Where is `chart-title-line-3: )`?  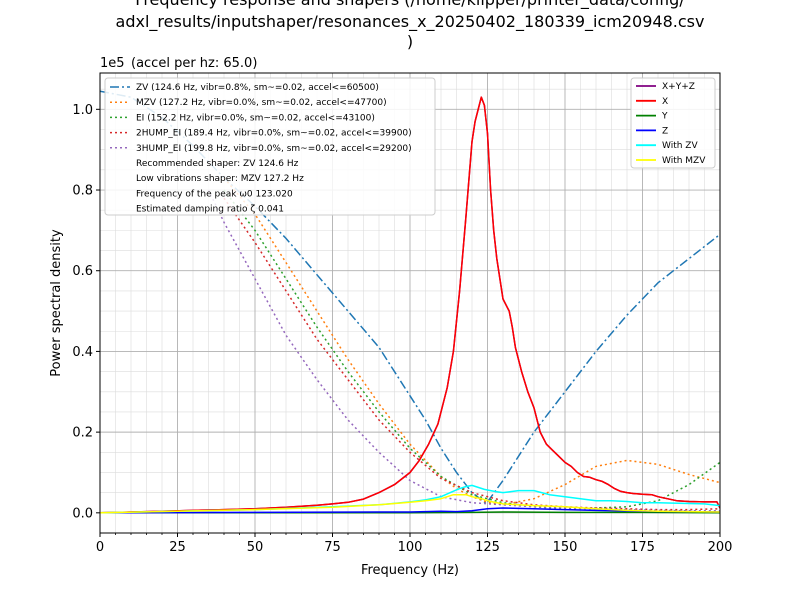 chart-title-line-3: ) is located at coordinates (410, 41).